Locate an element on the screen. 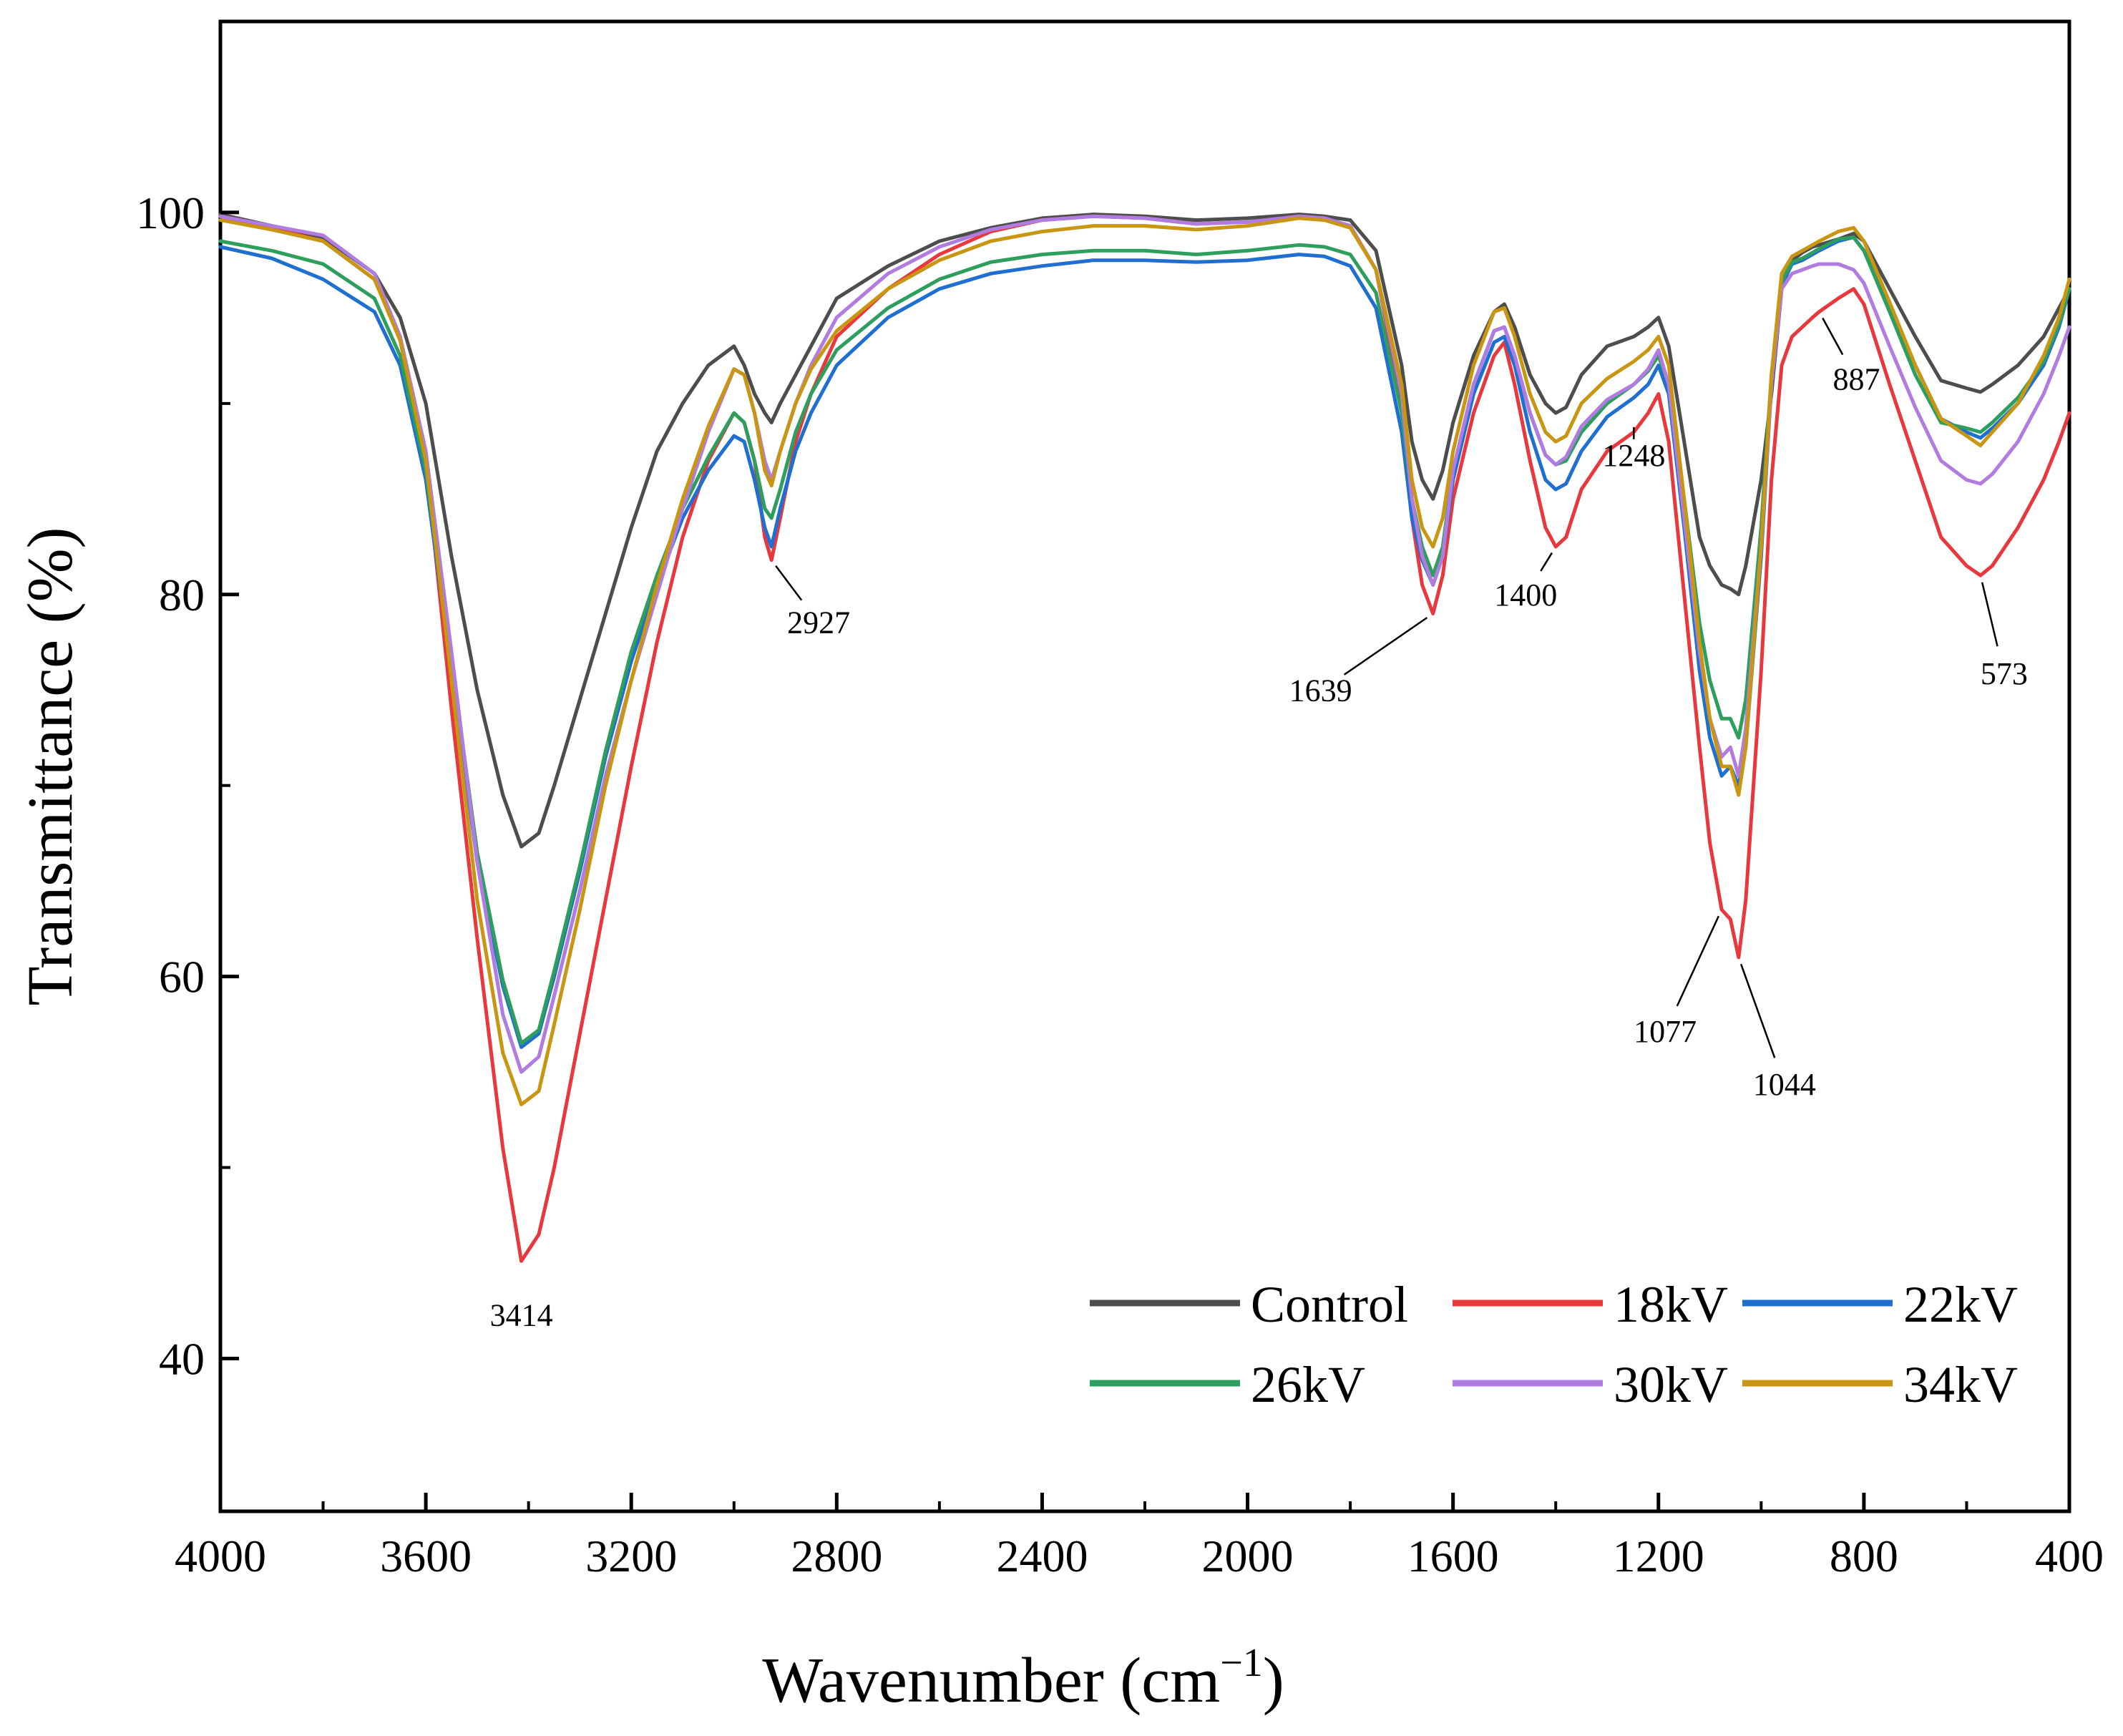 Image resolution: width=2123 pixels, height=1736 pixels. legend-label-30kv: 30kV is located at coordinates (1671, 1385).